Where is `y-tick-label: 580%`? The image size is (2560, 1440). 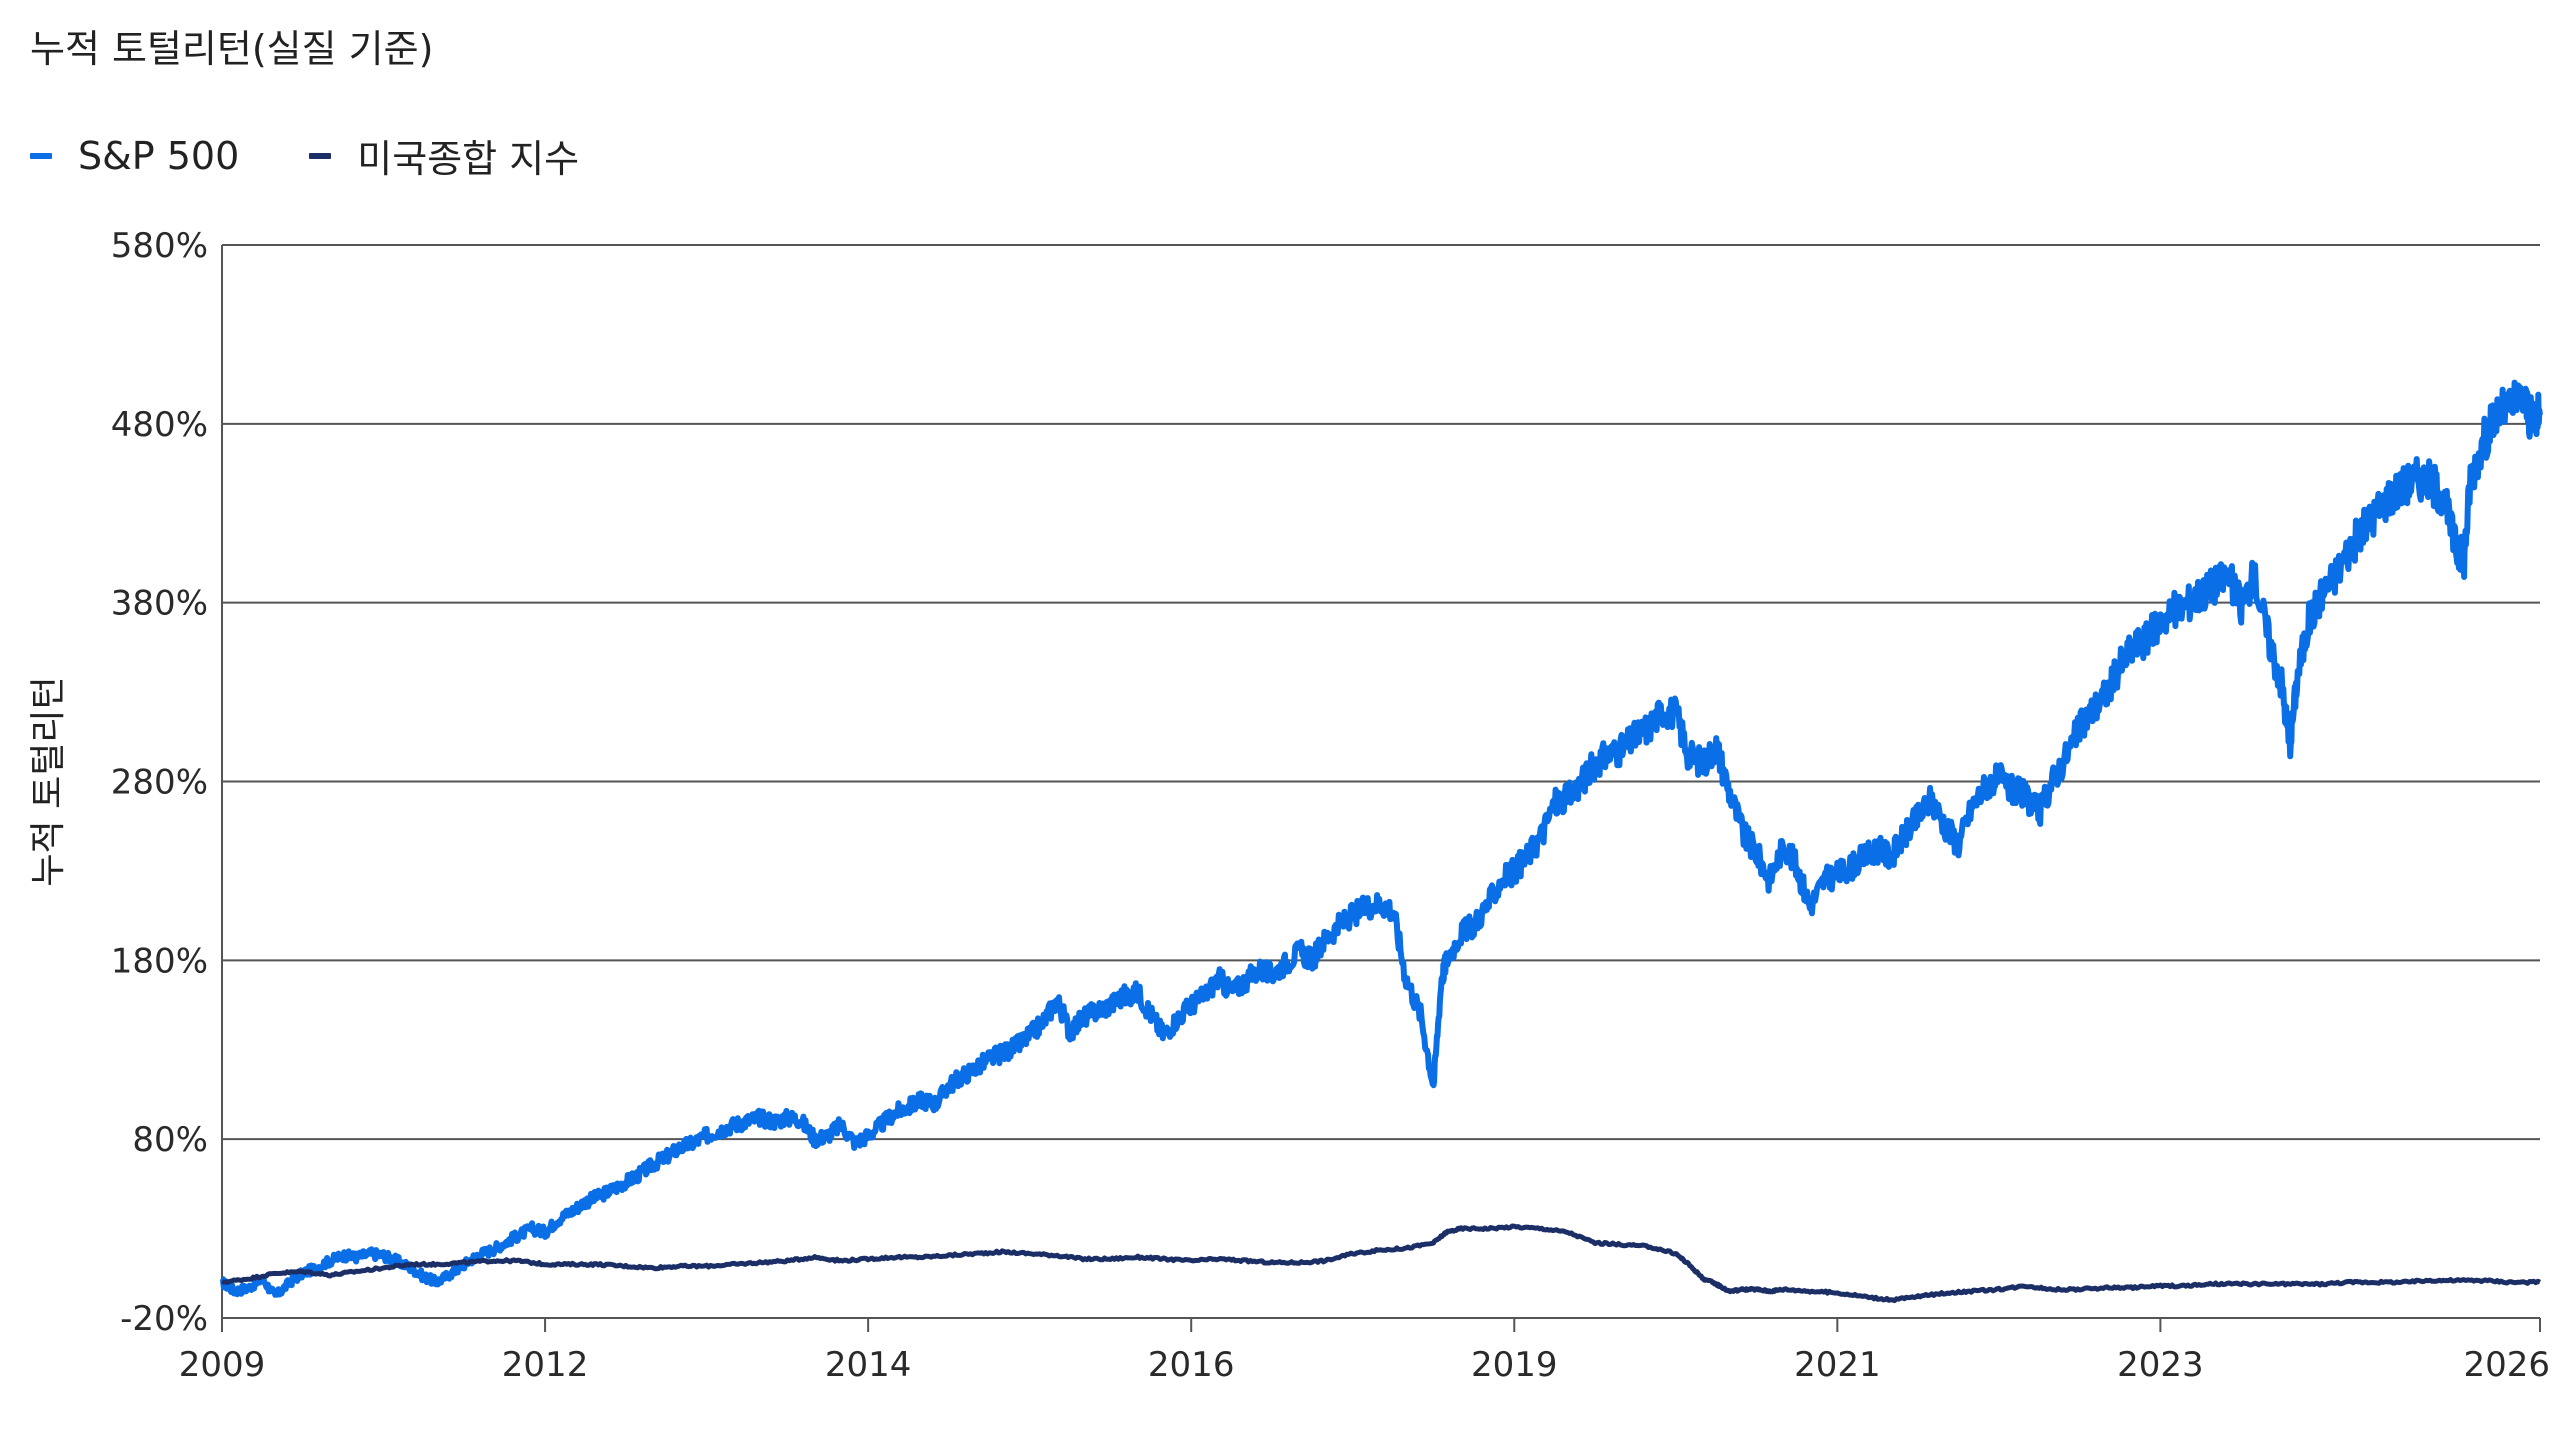
y-tick-label: 580% is located at coordinates (159, 246).